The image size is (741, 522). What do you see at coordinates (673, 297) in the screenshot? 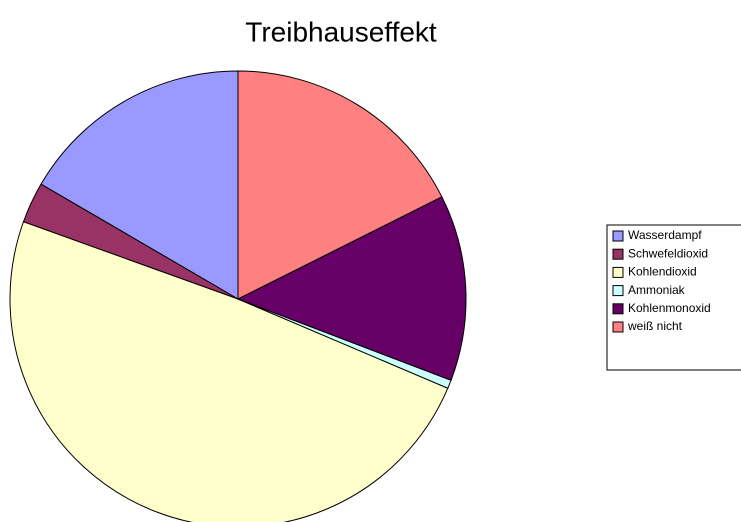
I see `legend-box` at bounding box center [673, 297].